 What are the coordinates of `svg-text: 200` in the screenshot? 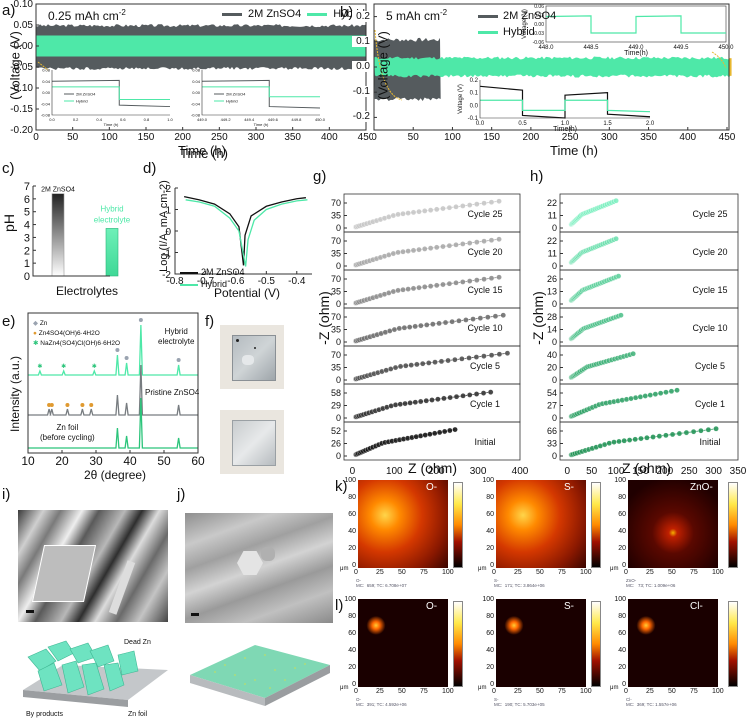 It's located at (531, 137).